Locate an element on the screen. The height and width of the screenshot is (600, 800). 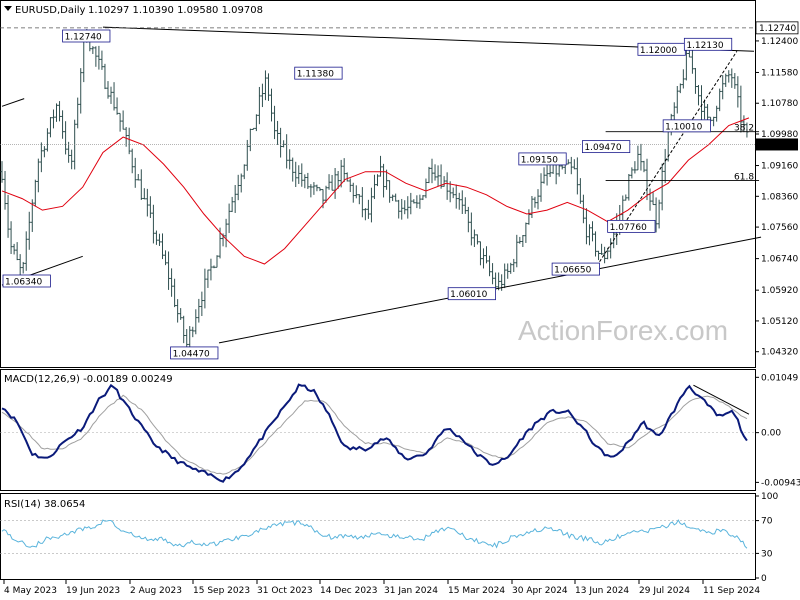
price-annotation: 1.12130 is located at coordinates (708, 44).